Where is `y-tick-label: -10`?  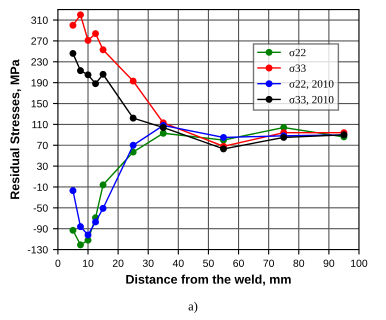
y-tick-label: -10 is located at coordinates (41, 187).